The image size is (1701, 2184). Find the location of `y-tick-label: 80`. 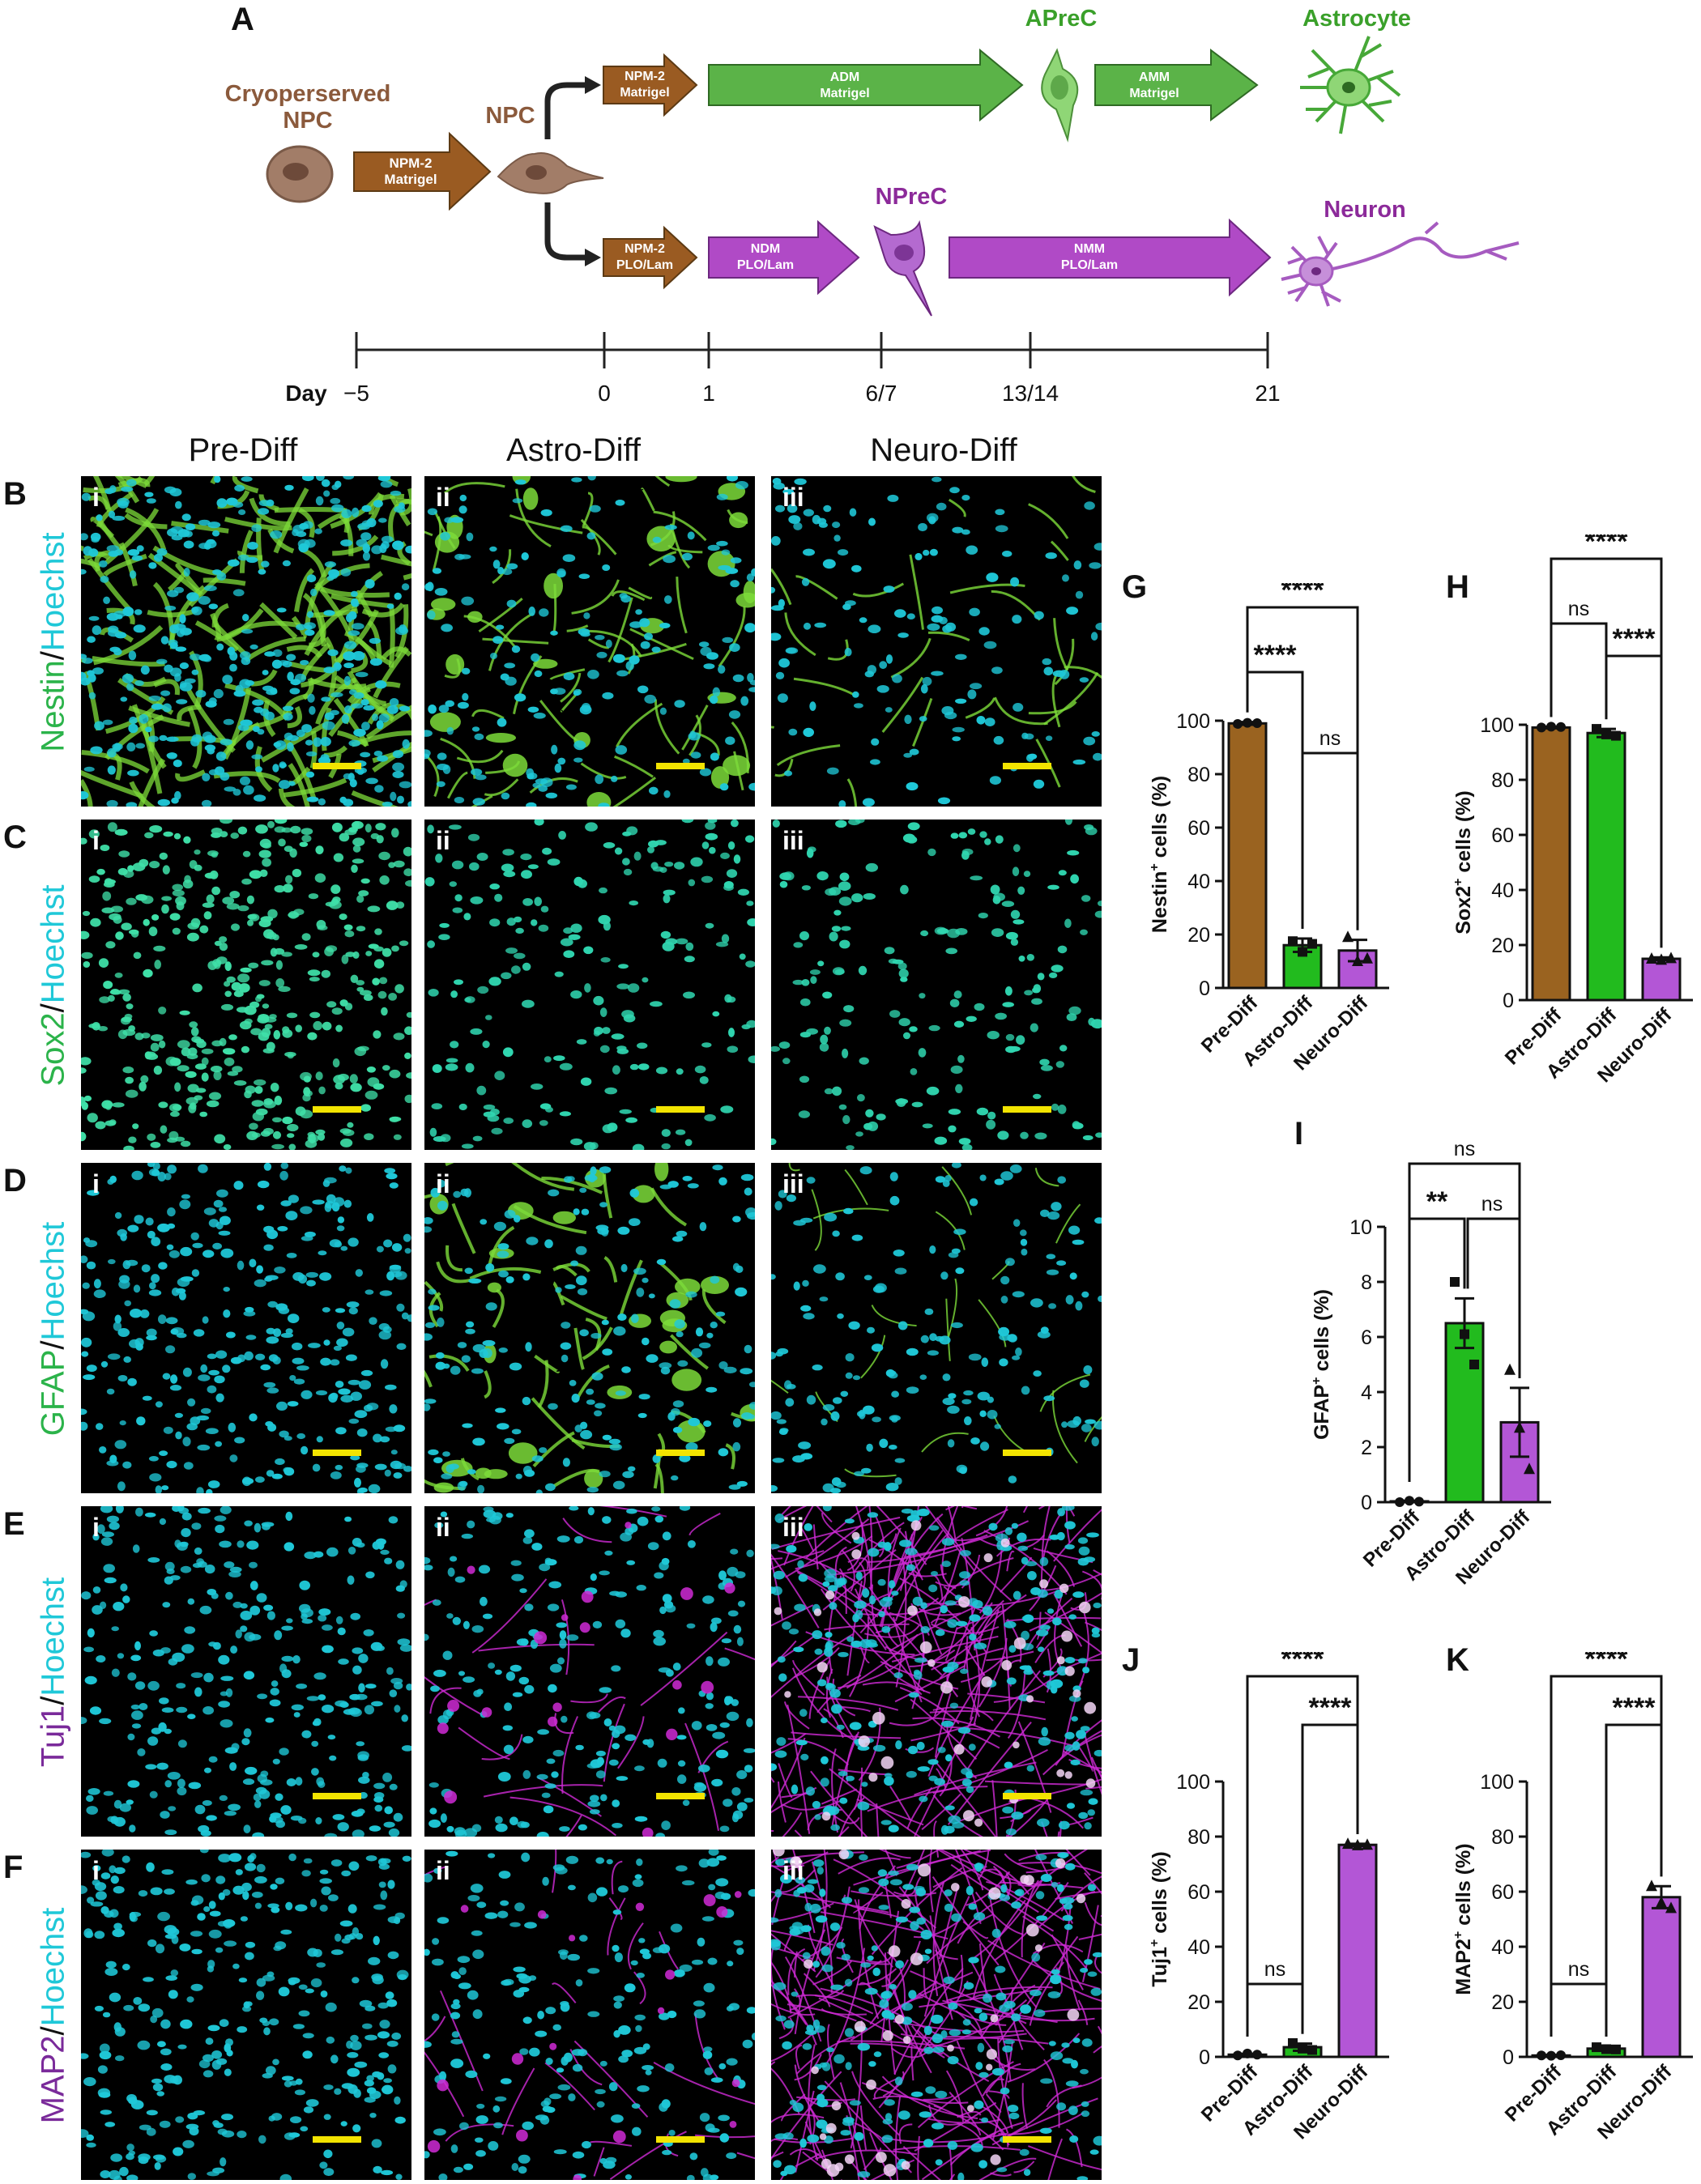

y-tick-label: 80 is located at coordinates (1502, 1838).